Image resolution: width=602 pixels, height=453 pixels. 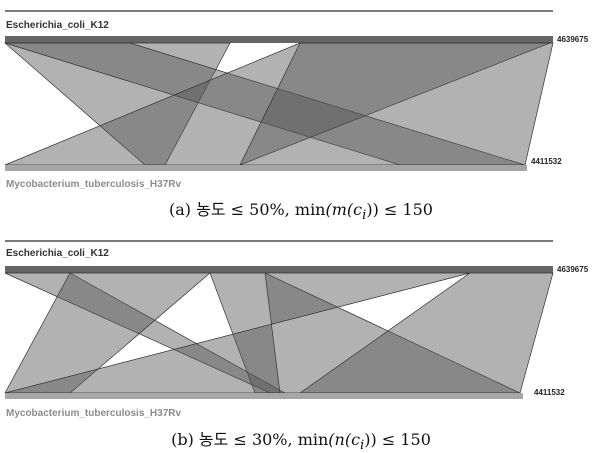 What do you see at coordinates (344, 439) in the screenshot?
I see `caption-expr: (n(c` at bounding box center [344, 439].